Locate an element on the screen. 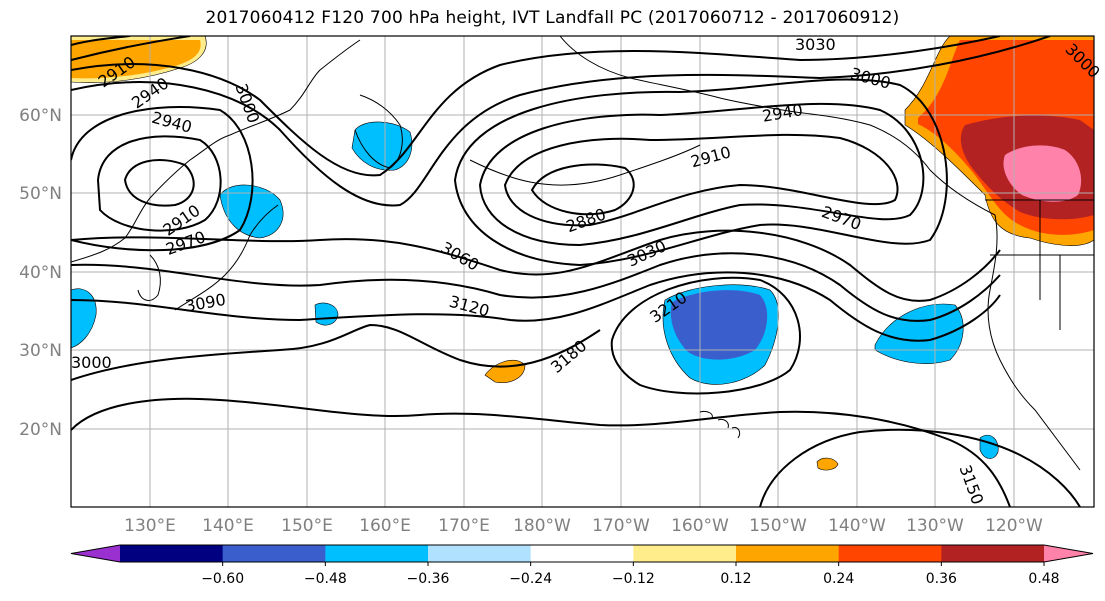 The width and height of the screenshot is (1105, 601). coast-japan is located at coordinates (226, 257).